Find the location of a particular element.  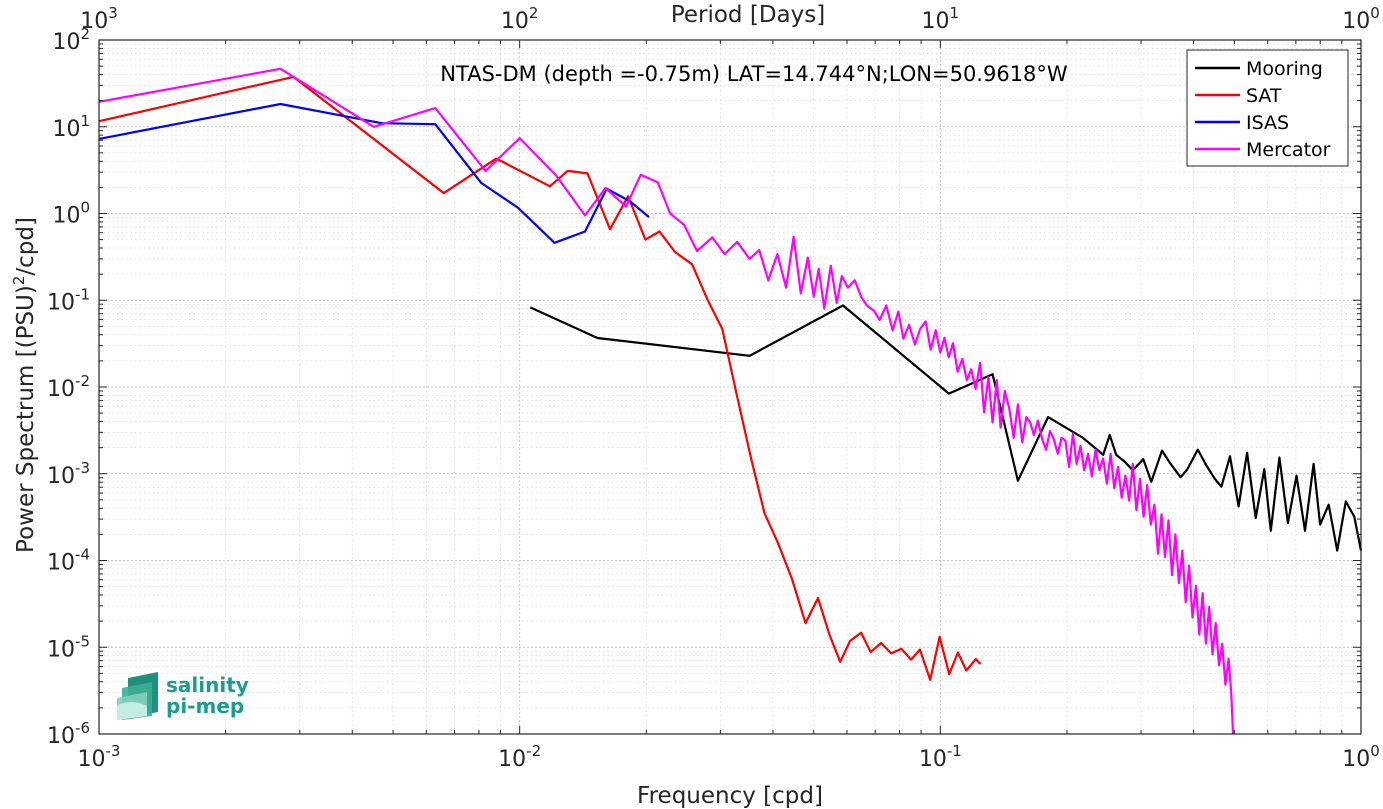

y-tick-label: 10¹ is located at coordinates (71, 127).